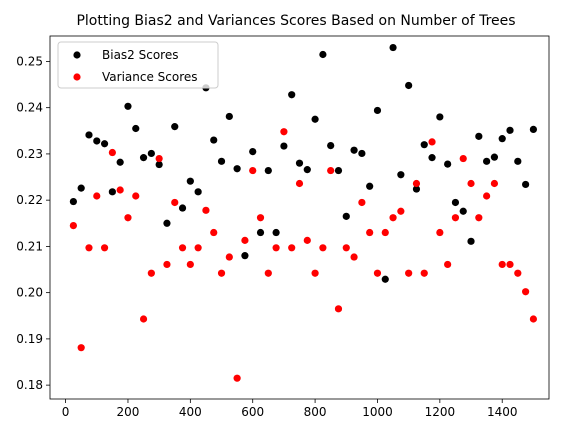 The image size is (569, 435). Describe the element at coordinates (138, 65) in the screenshot. I see `legend: Bias2 Scores Variance Scores` at that location.